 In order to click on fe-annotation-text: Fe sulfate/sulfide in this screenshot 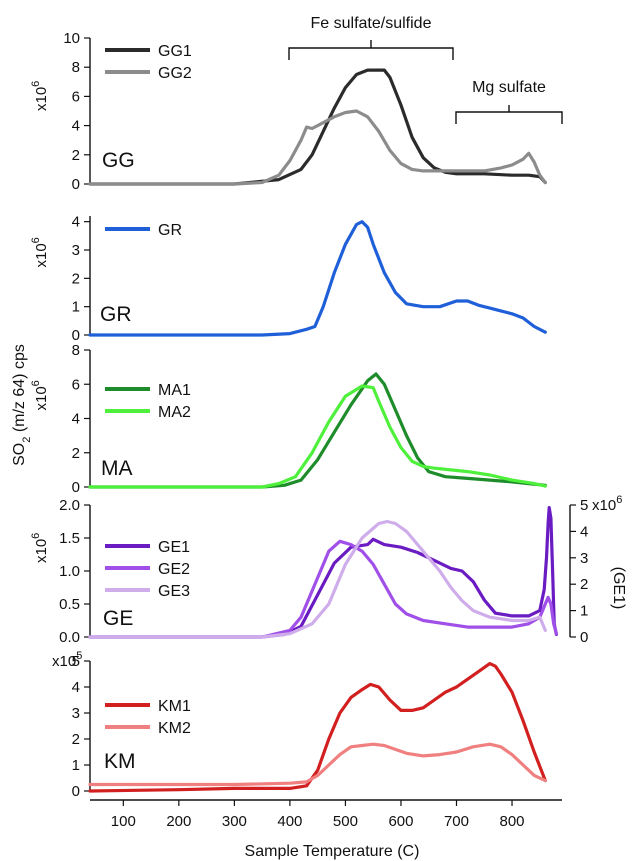, I will do `click(371, 23)`.